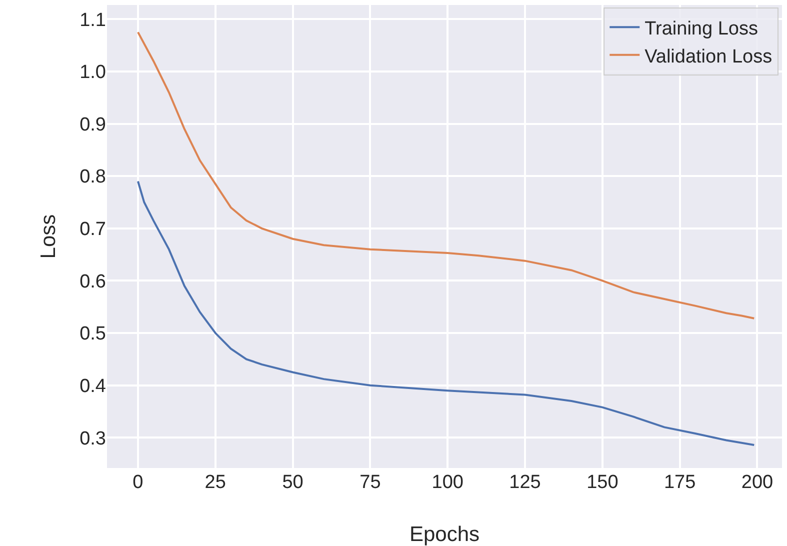  I want to click on y-tick-label: 0.9, so click(93, 125).